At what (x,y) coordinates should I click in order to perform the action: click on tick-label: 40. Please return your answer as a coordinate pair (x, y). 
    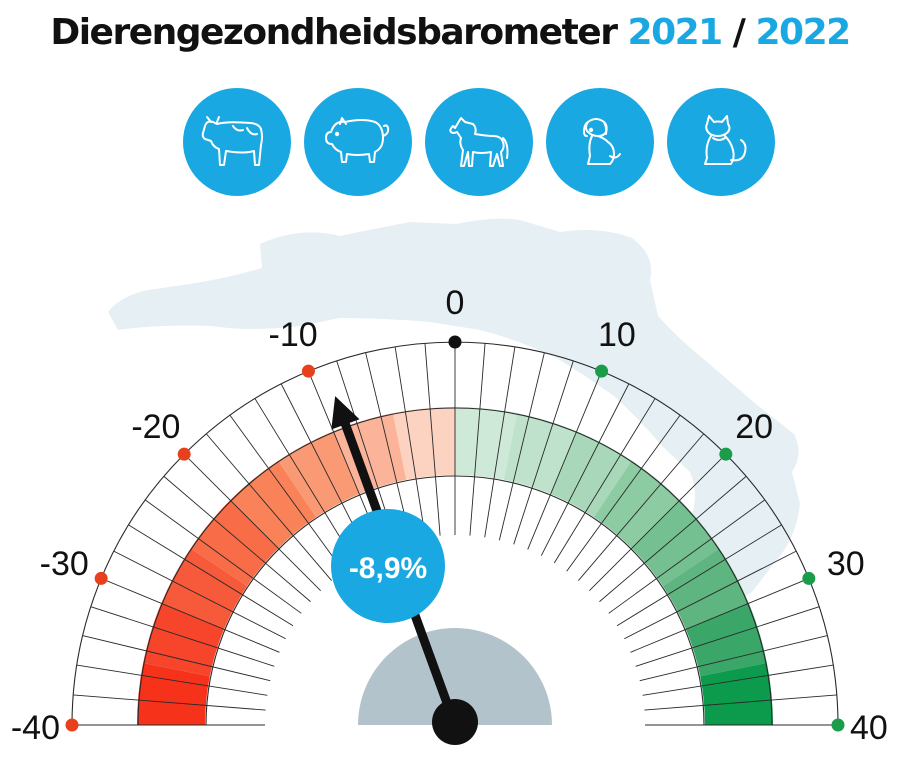
    Looking at the image, I should click on (869, 728).